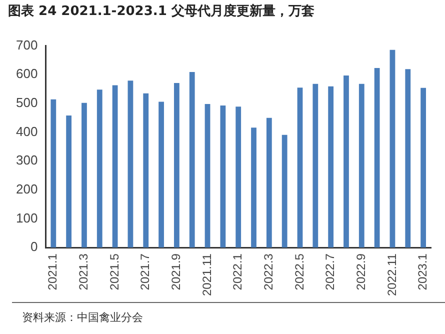 This screenshot has width=445, height=334. What do you see at coordinates (361, 271) in the screenshot?
I see `x-tick-label: 2022.9` at bounding box center [361, 271].